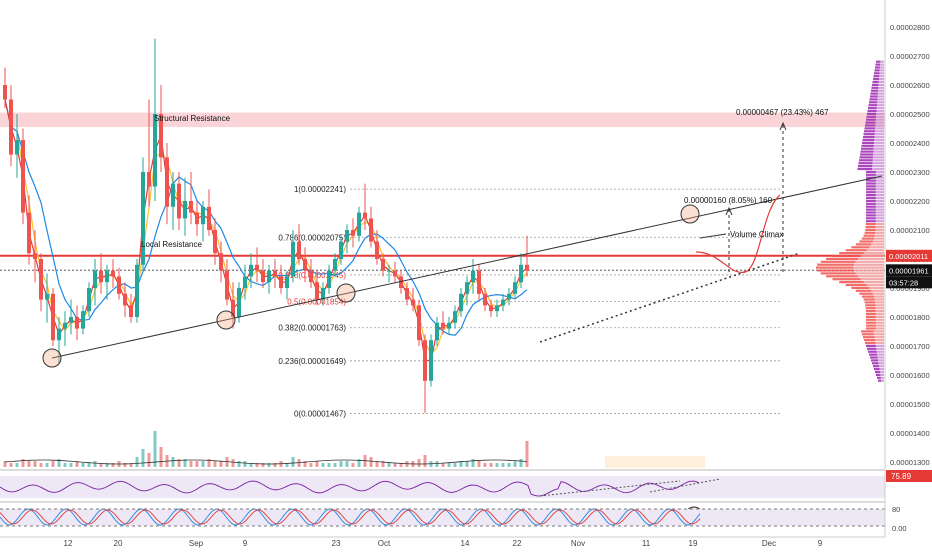 This screenshot has width=932, height=555. What do you see at coordinates (192, 118) in the screenshot?
I see `annotation-label: Structural Resistance` at bounding box center [192, 118].